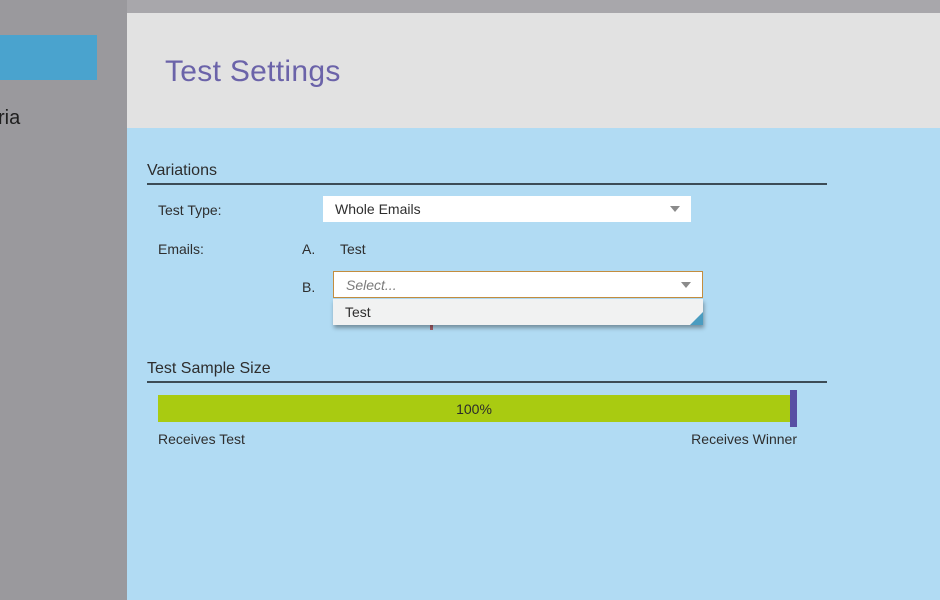 This screenshot has height=600, width=940. What do you see at coordinates (253, 71) in the screenshot?
I see `page-title: Test Settings` at bounding box center [253, 71].